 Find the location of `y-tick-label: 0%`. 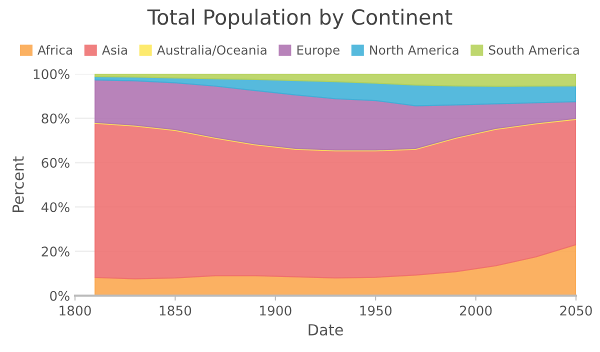

y-tick-label: 0% is located at coordinates (60, 295).